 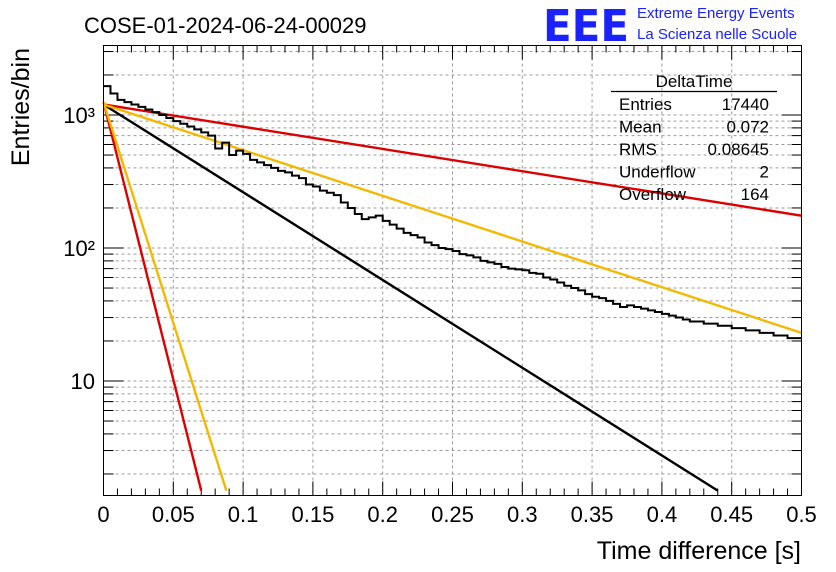 What do you see at coordinates (738, 149) in the screenshot?
I see `stats-value: 0.08645` at bounding box center [738, 149].